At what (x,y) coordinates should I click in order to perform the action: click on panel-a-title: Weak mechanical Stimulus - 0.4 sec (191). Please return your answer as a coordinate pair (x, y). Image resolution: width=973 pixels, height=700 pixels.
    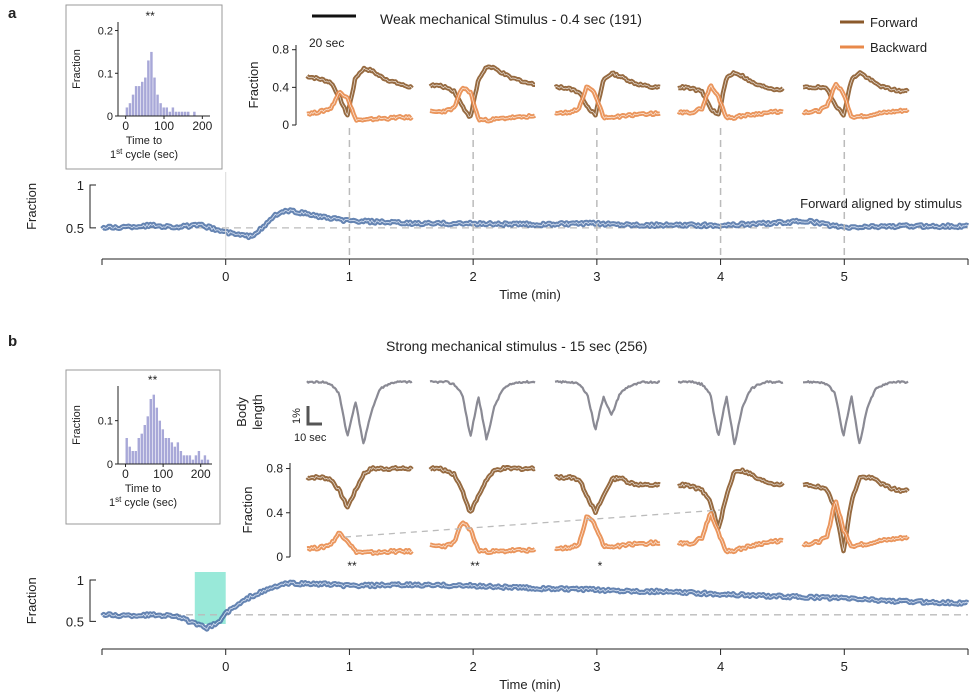
    Looking at the image, I should click on (511, 19).